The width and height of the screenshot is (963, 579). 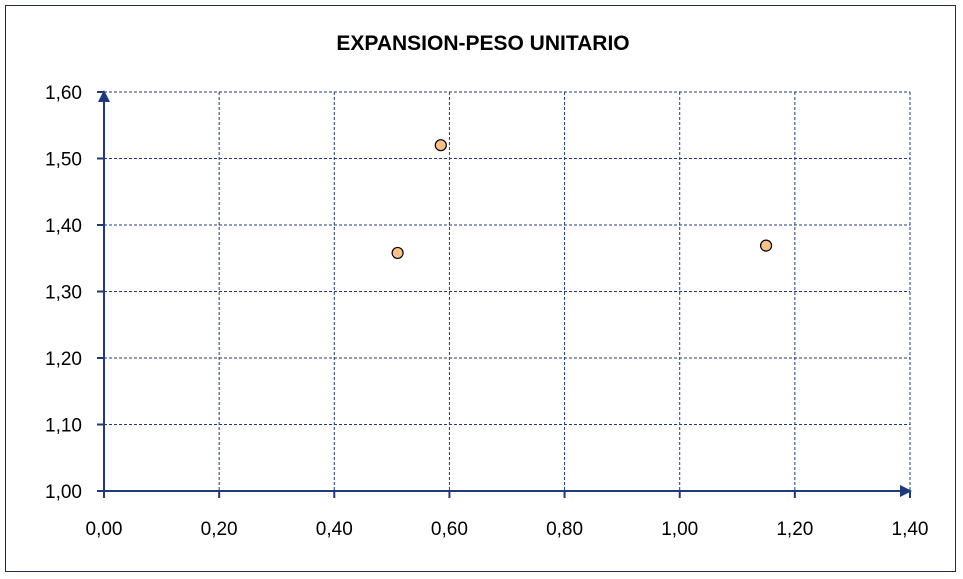 What do you see at coordinates (63, 93) in the screenshot?
I see `y-tick-label: 1,60` at bounding box center [63, 93].